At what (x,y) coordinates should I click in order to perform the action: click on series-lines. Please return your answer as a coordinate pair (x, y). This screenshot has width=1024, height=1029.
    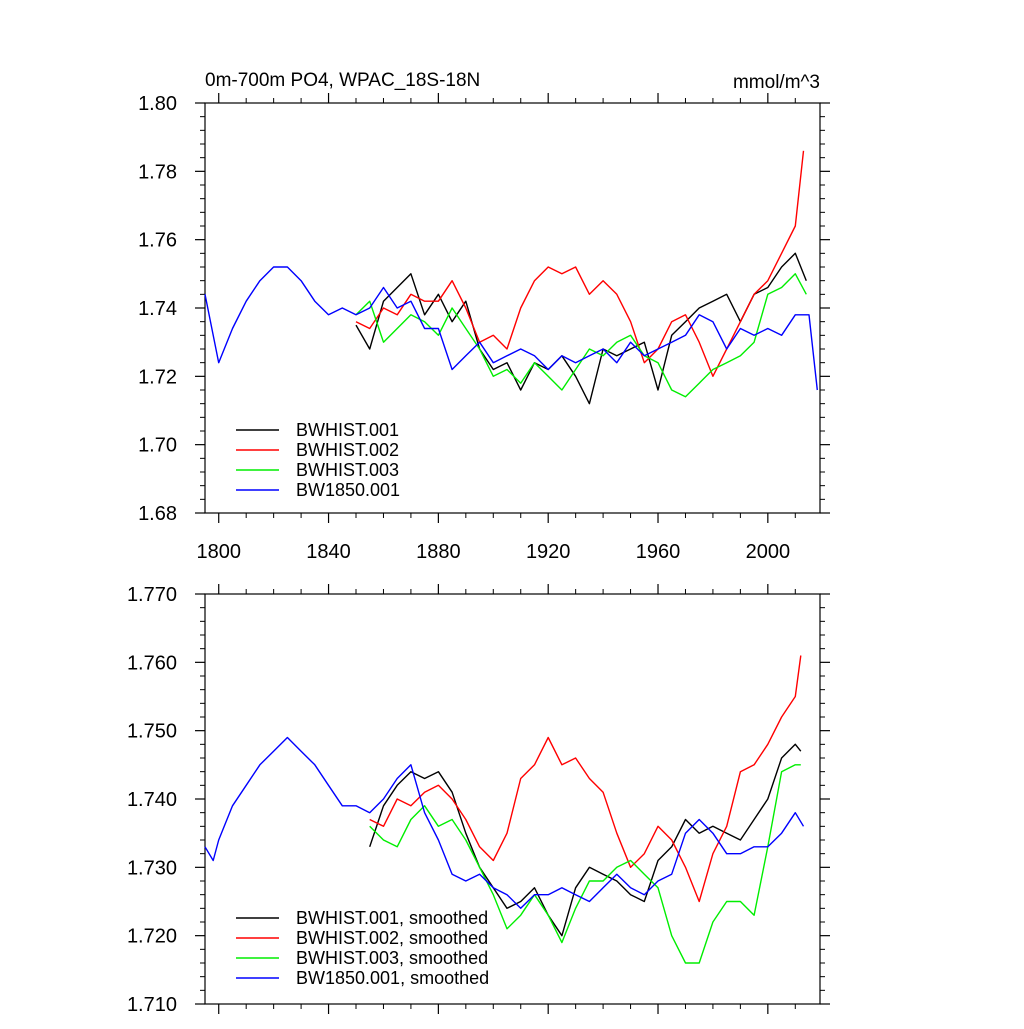
    Looking at the image, I should click on (511, 277).